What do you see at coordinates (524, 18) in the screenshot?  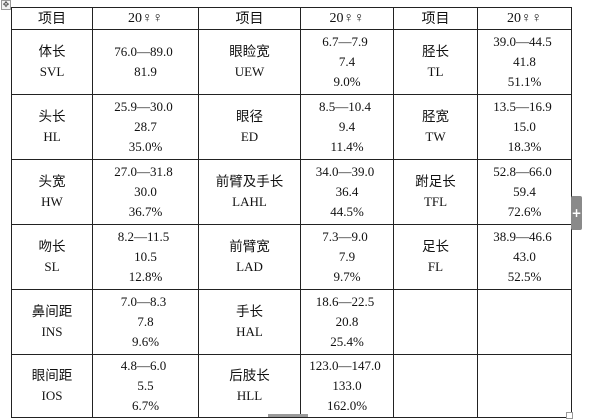 I see `header-sample-col-3: 20♀♀` at bounding box center [524, 18].